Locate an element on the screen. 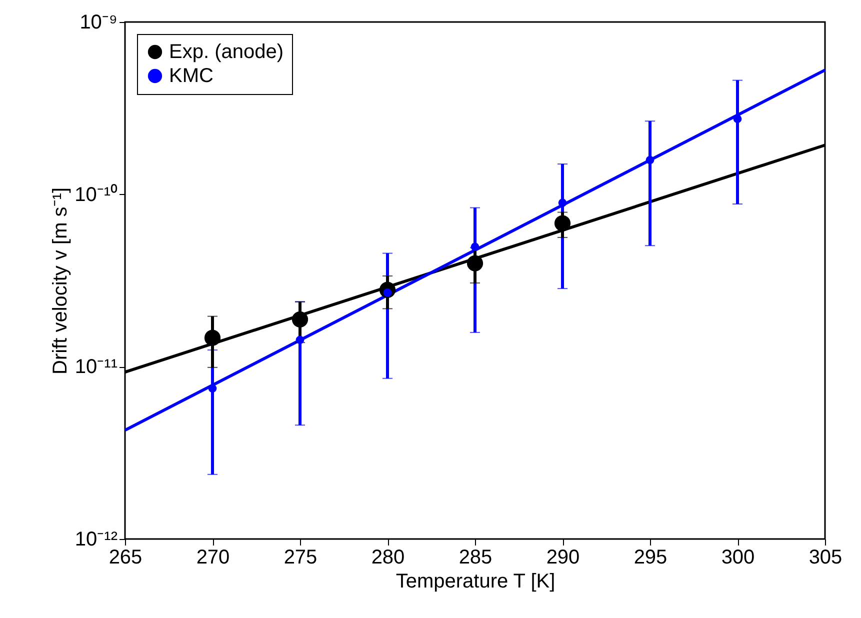  x-tick-label: 290 is located at coordinates (563, 557).